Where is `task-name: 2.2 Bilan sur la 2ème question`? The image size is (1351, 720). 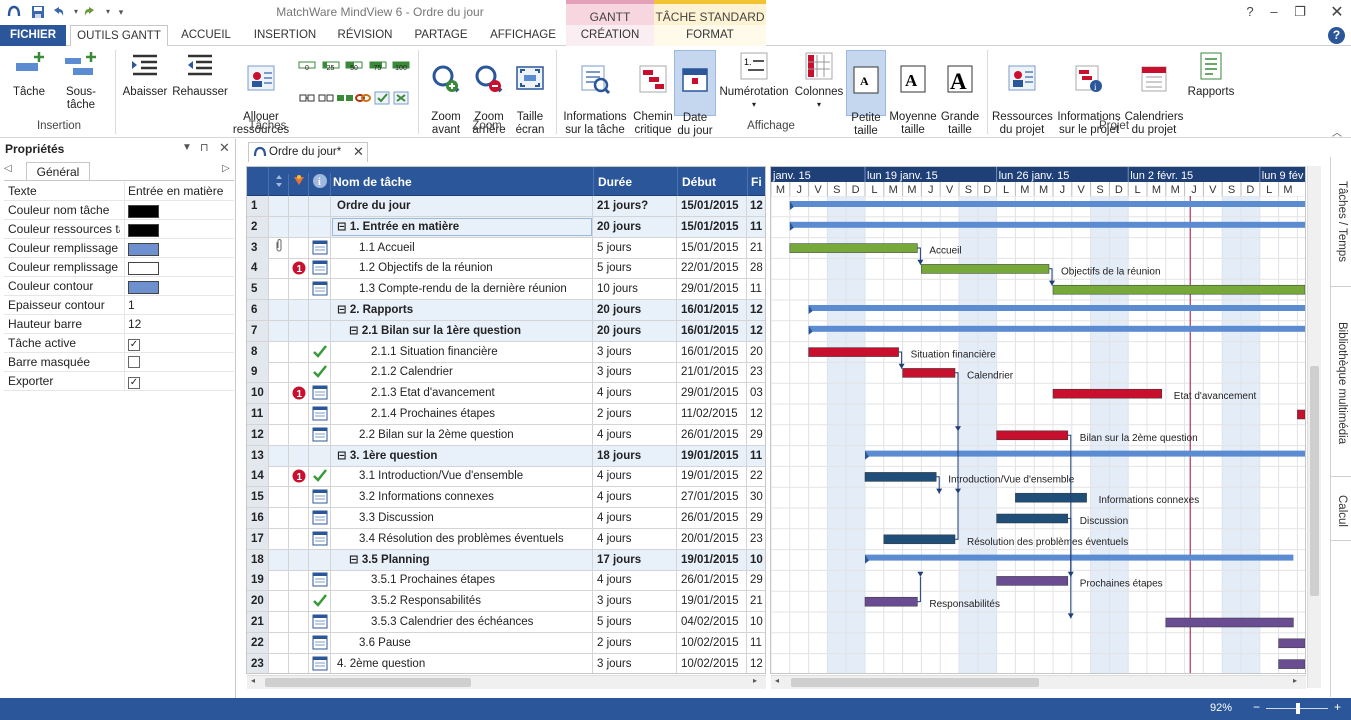
task-name: 2.2 Bilan sur la 2ème question is located at coordinates (436, 434).